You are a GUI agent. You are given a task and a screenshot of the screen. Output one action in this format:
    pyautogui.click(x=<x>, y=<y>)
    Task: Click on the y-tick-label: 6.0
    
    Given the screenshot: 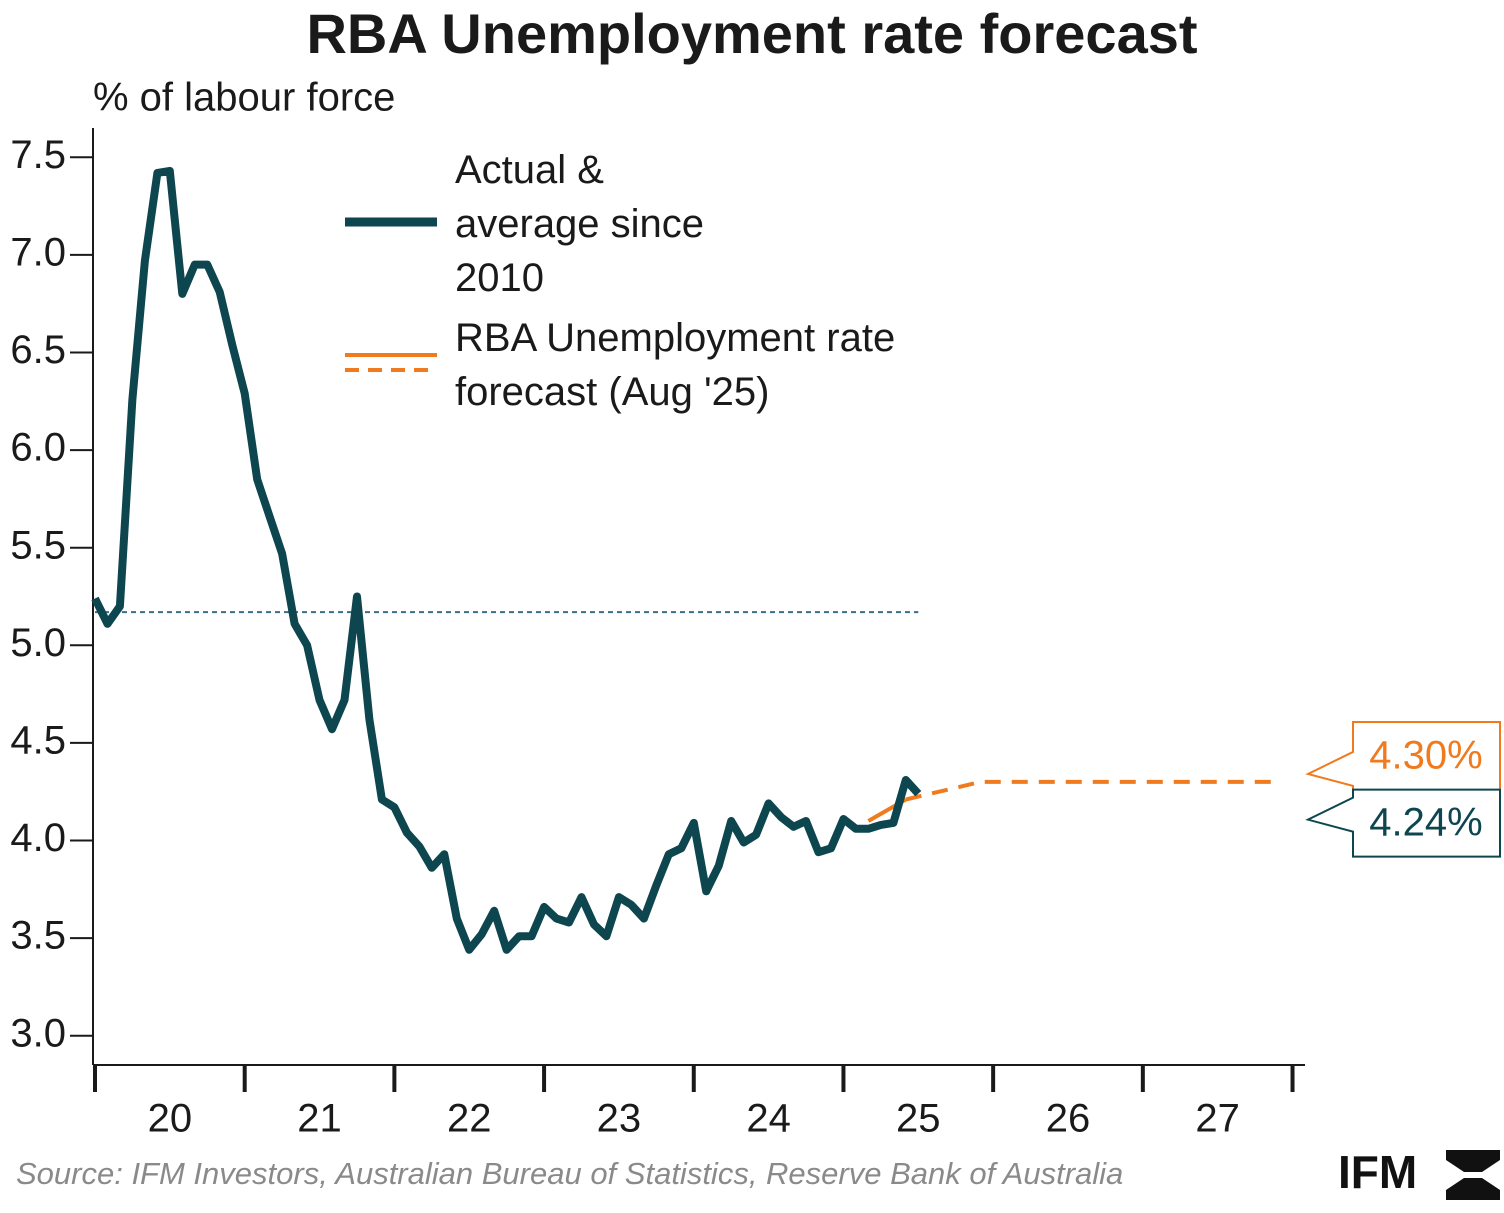 What is the action you would take?
    pyautogui.click(x=38, y=448)
    